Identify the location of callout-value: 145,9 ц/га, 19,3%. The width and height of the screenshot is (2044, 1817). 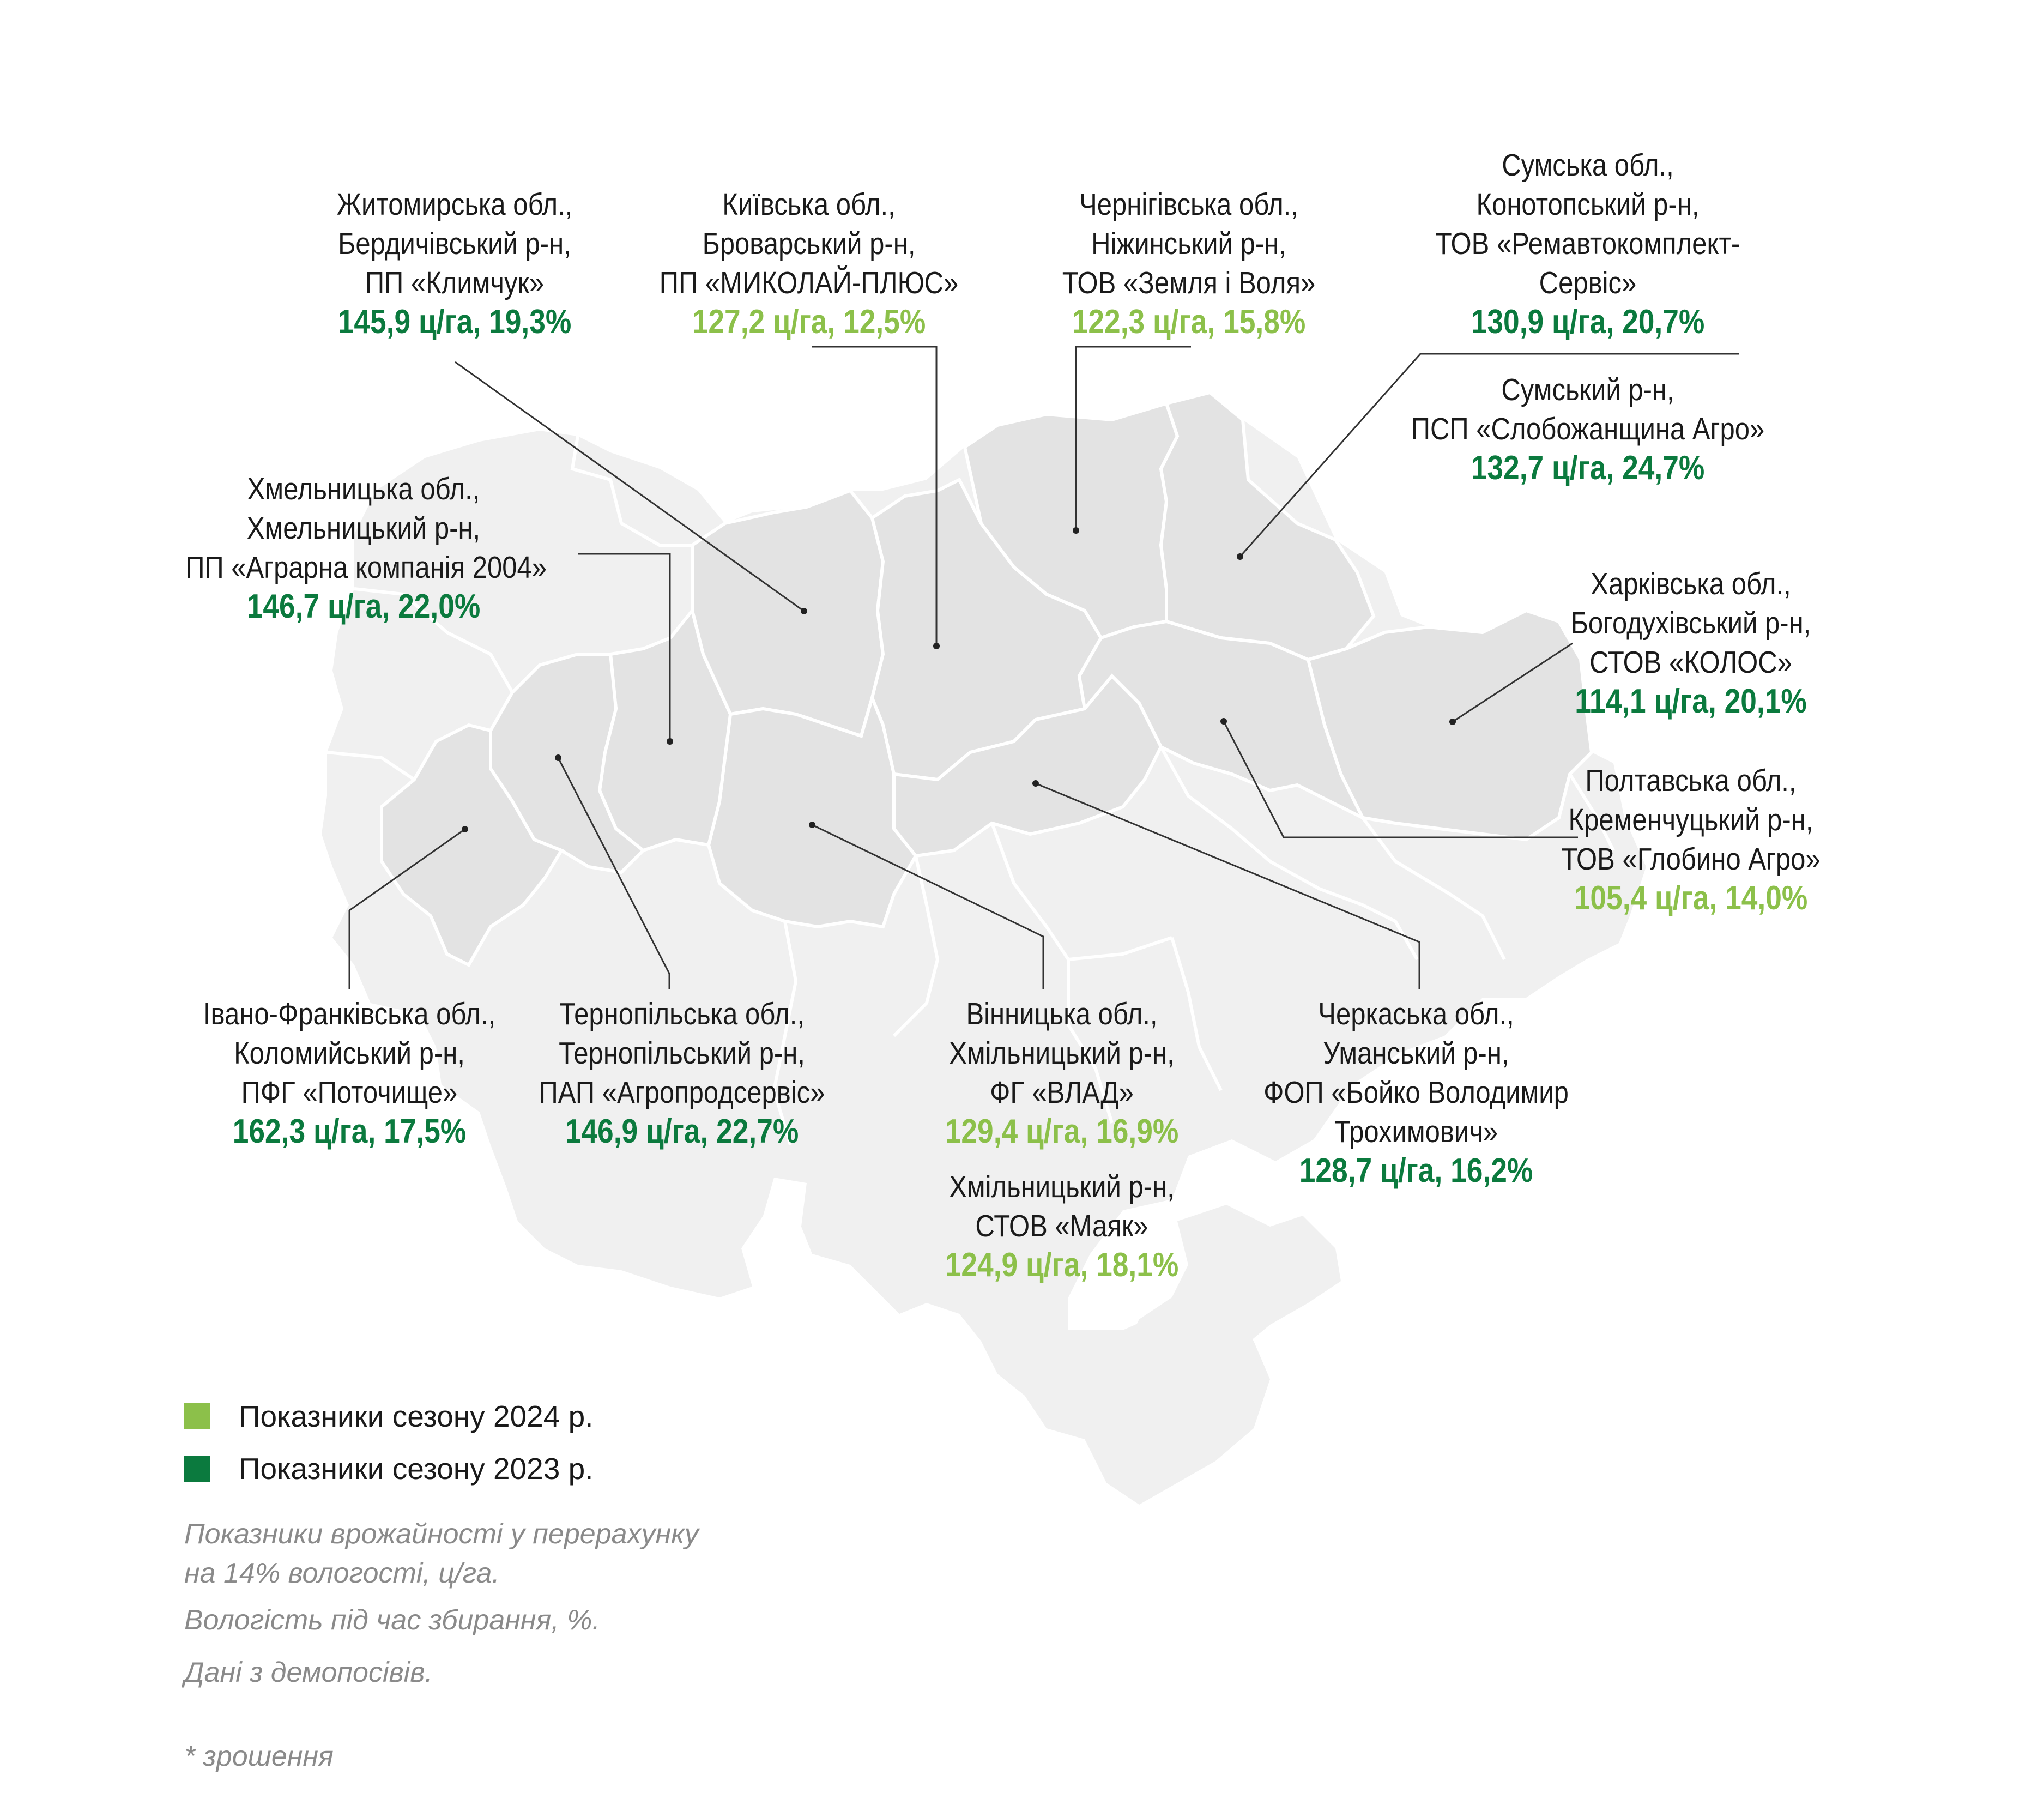
(455, 322).